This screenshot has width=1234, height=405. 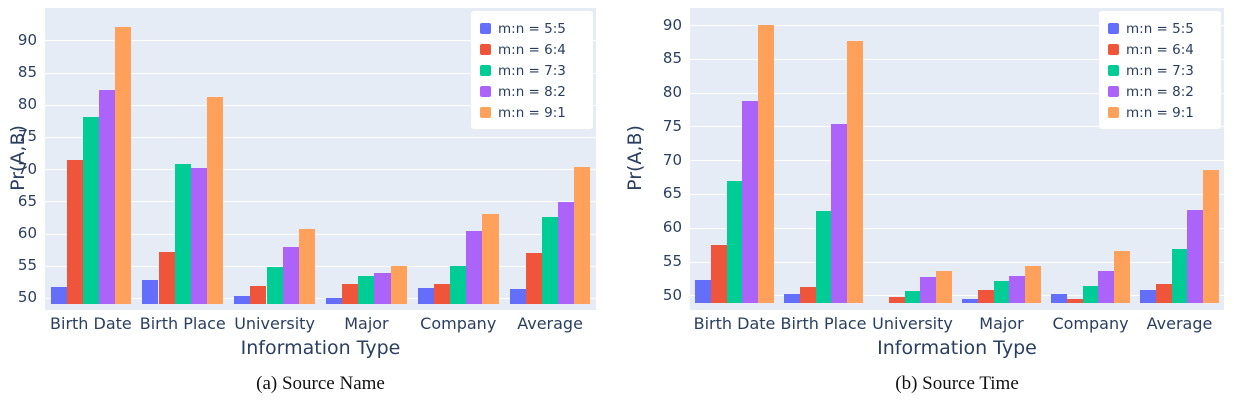 I want to click on legend-label: m:n = 7:3, so click(x=1160, y=70).